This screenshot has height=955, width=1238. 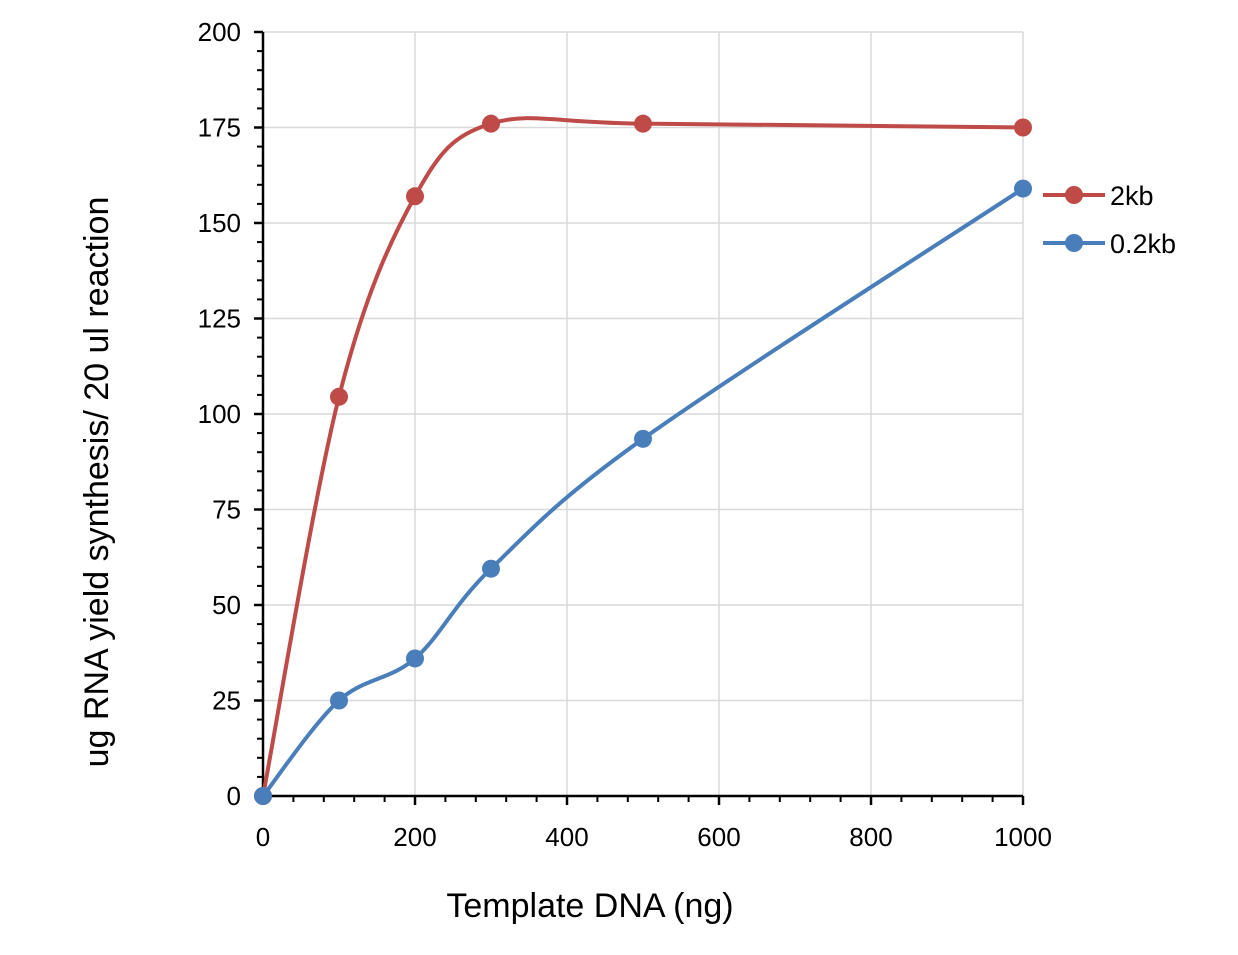 What do you see at coordinates (414, 837) in the screenshot?
I see `x-tick-label: 200` at bounding box center [414, 837].